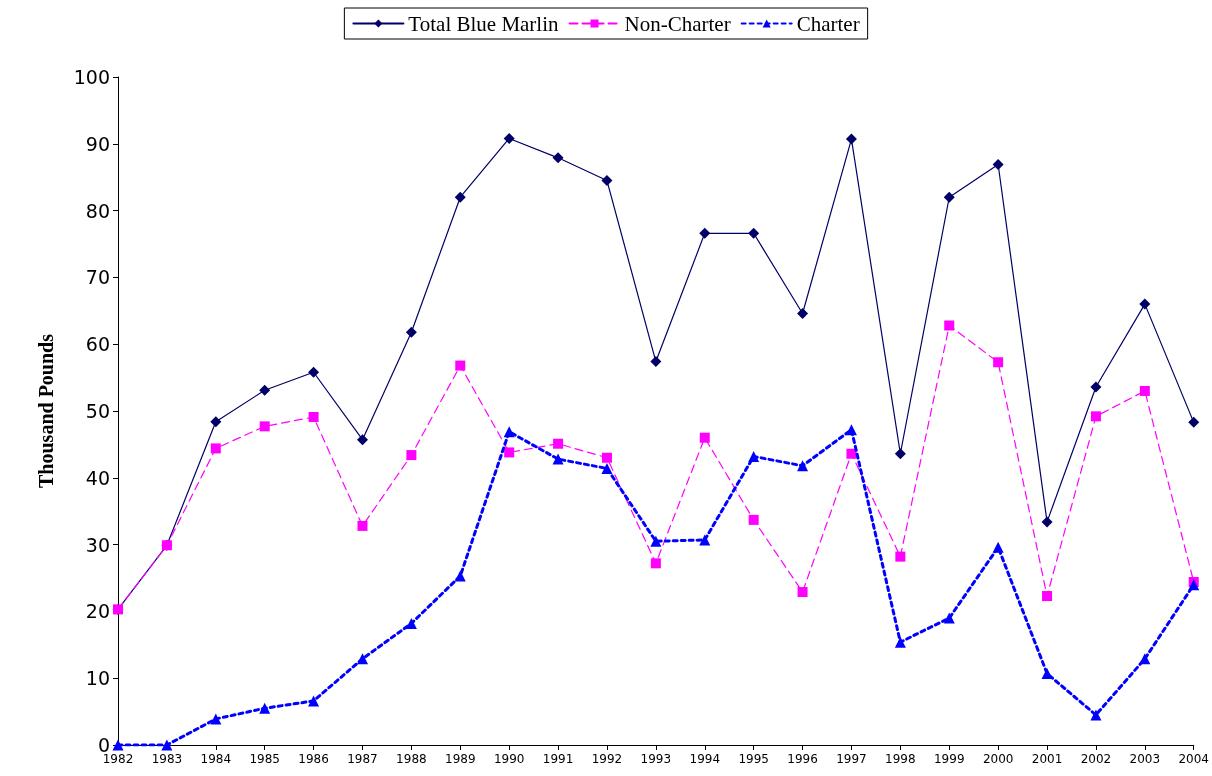 This screenshot has height=776, width=1212. Describe the element at coordinates (91, 77) in the screenshot. I see `y-tick-label: 100` at that location.